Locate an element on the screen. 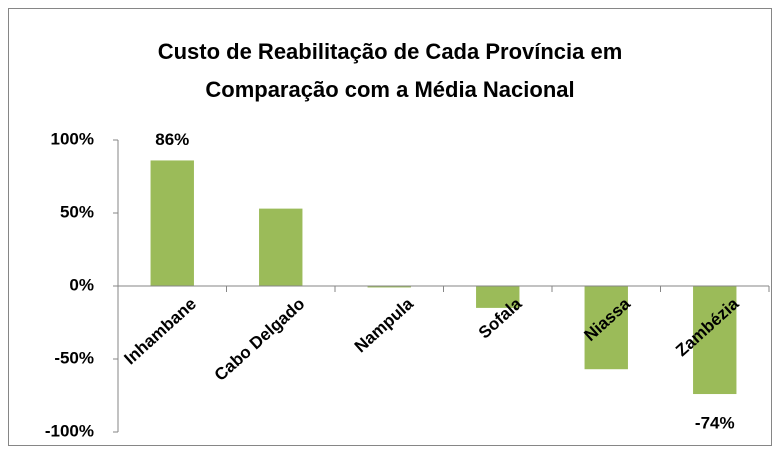 The image size is (780, 454). y-tick-label: 50% is located at coordinates (77, 211).